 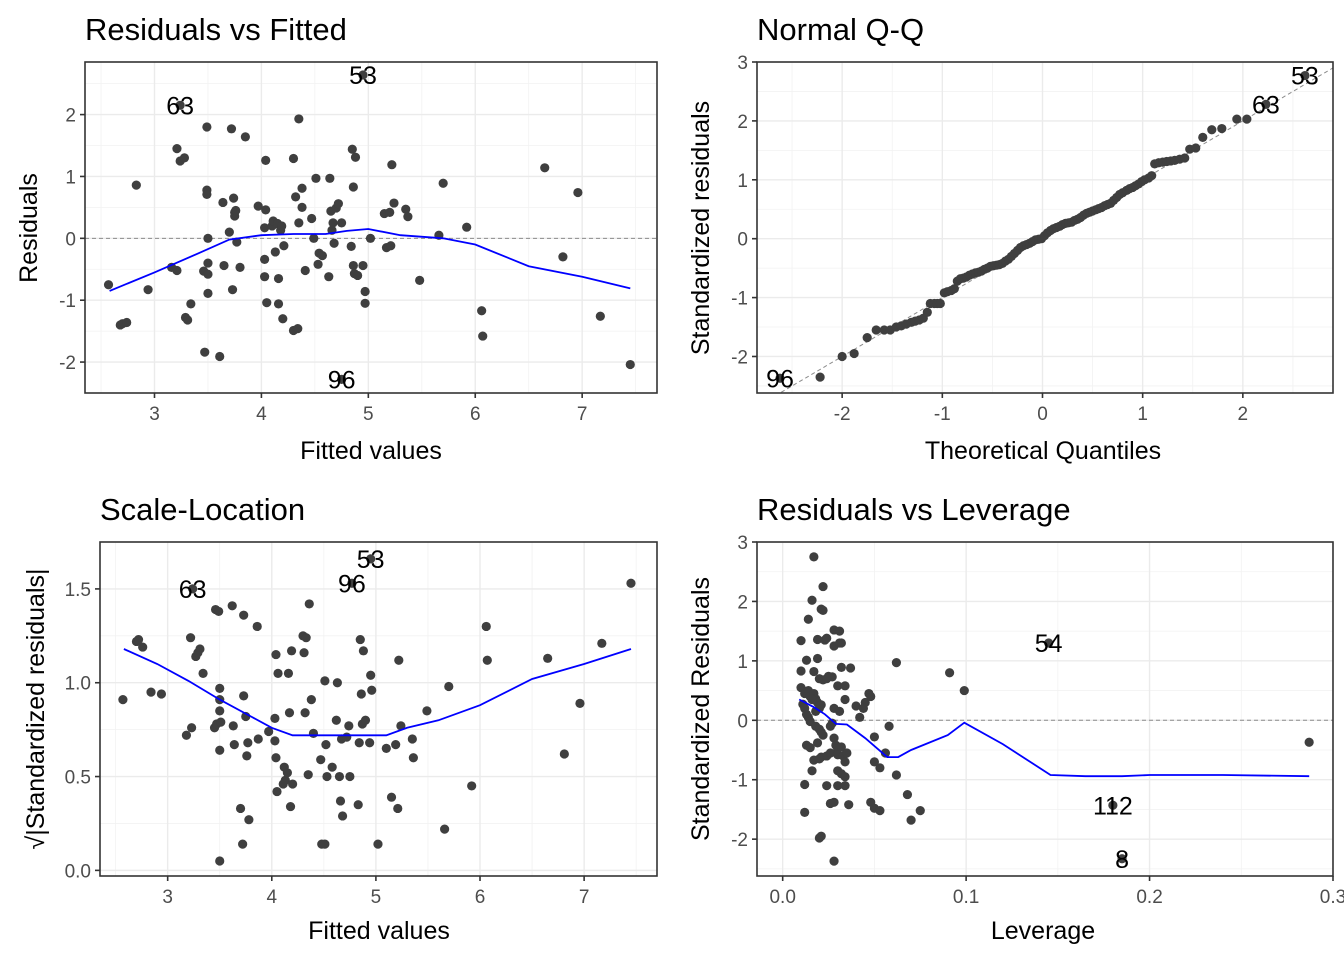 What do you see at coordinates (842, 414) in the screenshot?
I see `x-tick-label: -2` at bounding box center [842, 414].